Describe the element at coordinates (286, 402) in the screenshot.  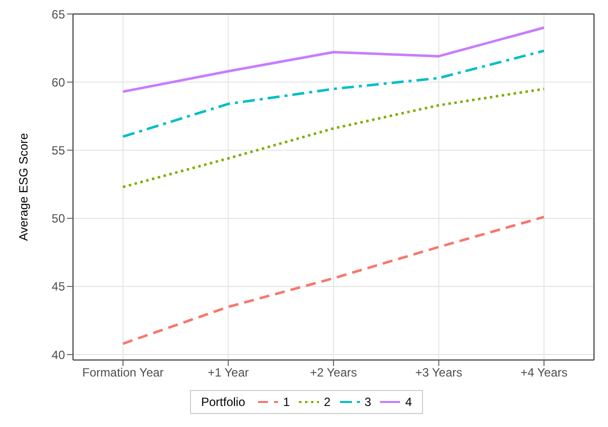
I see `legend-label: 1` at that location.